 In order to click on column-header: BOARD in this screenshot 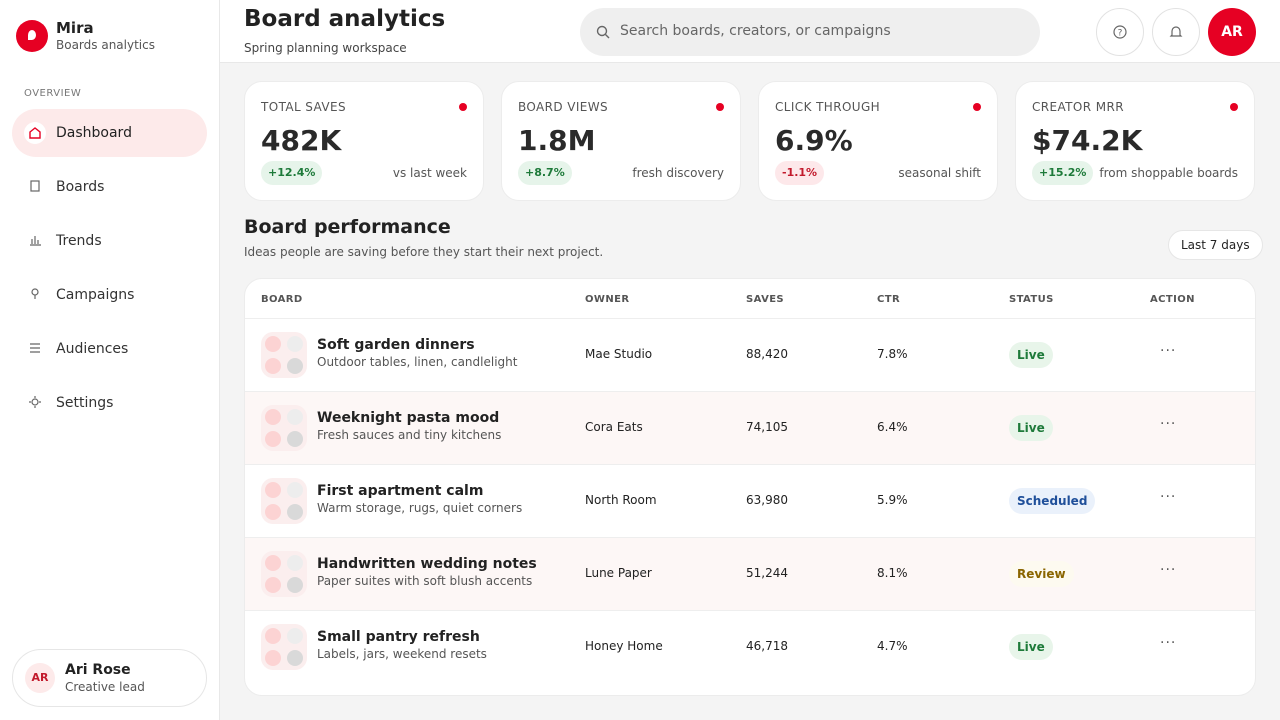, I will do `click(282, 299)`.